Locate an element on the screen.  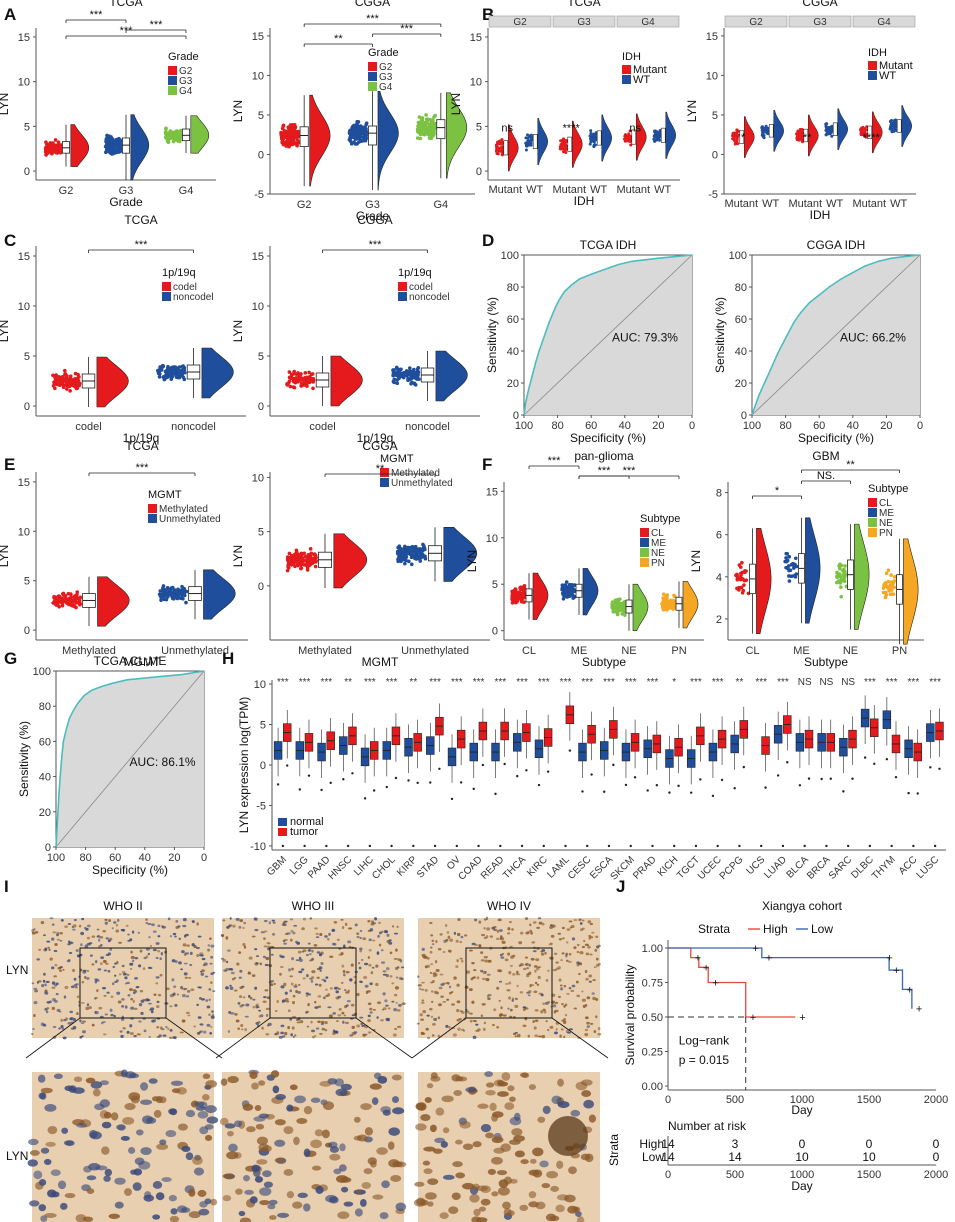
B1-violin is located at coordinates (641, 137).